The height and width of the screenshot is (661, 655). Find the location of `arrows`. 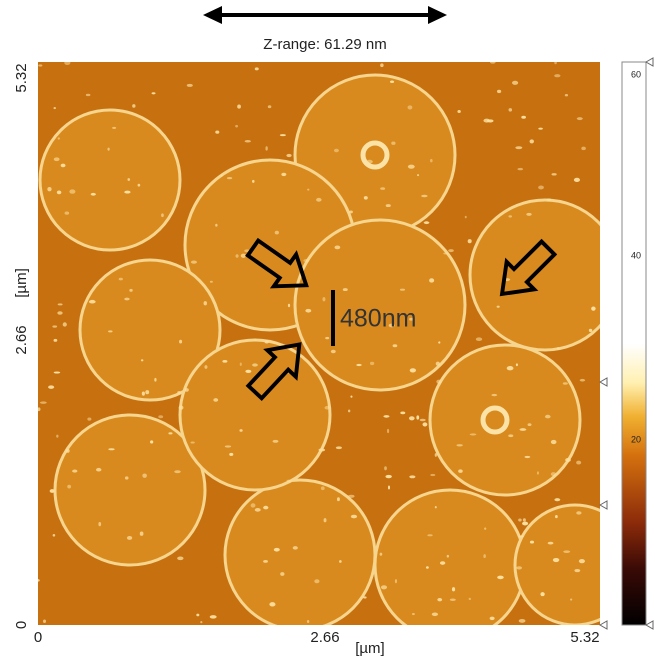

arrows is located at coordinates (401, 319).